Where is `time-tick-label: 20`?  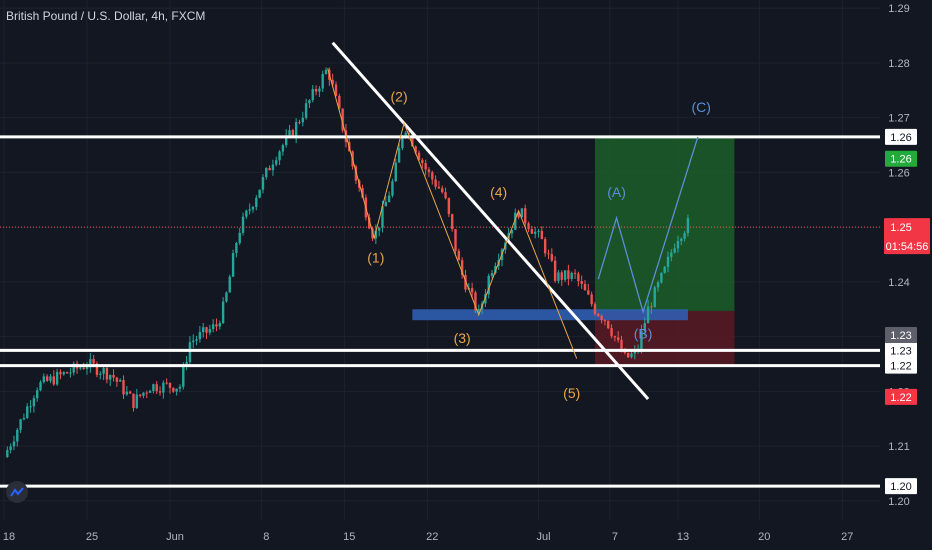 time-tick-label: 20 is located at coordinates (764, 537).